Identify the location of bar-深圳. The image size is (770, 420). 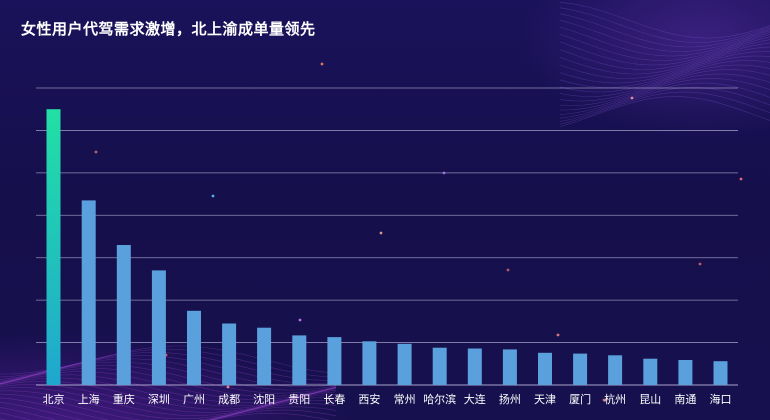
(158, 327).